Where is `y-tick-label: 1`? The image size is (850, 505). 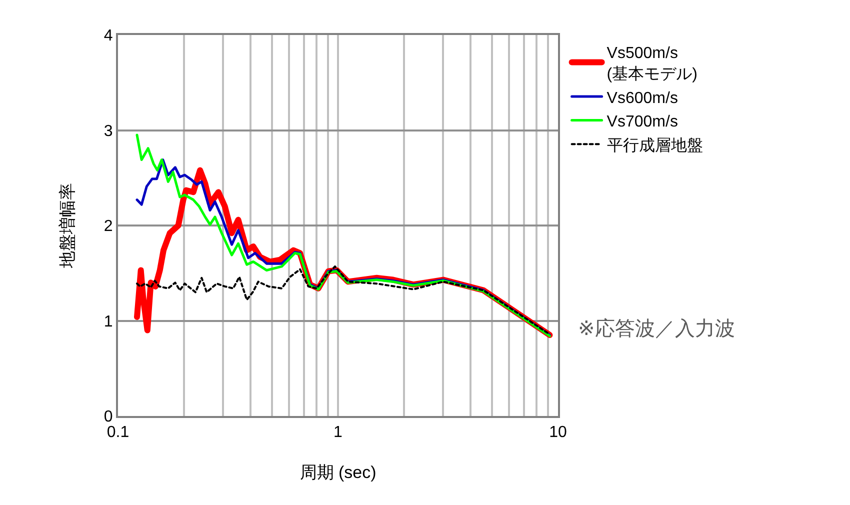
y-tick-label: 1 is located at coordinates (108, 321).